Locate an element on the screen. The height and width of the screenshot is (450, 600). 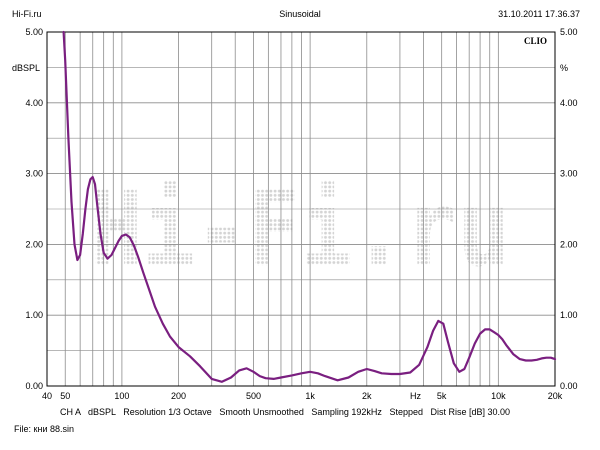
y-tick-label-left: 3.00 is located at coordinates (34, 174).